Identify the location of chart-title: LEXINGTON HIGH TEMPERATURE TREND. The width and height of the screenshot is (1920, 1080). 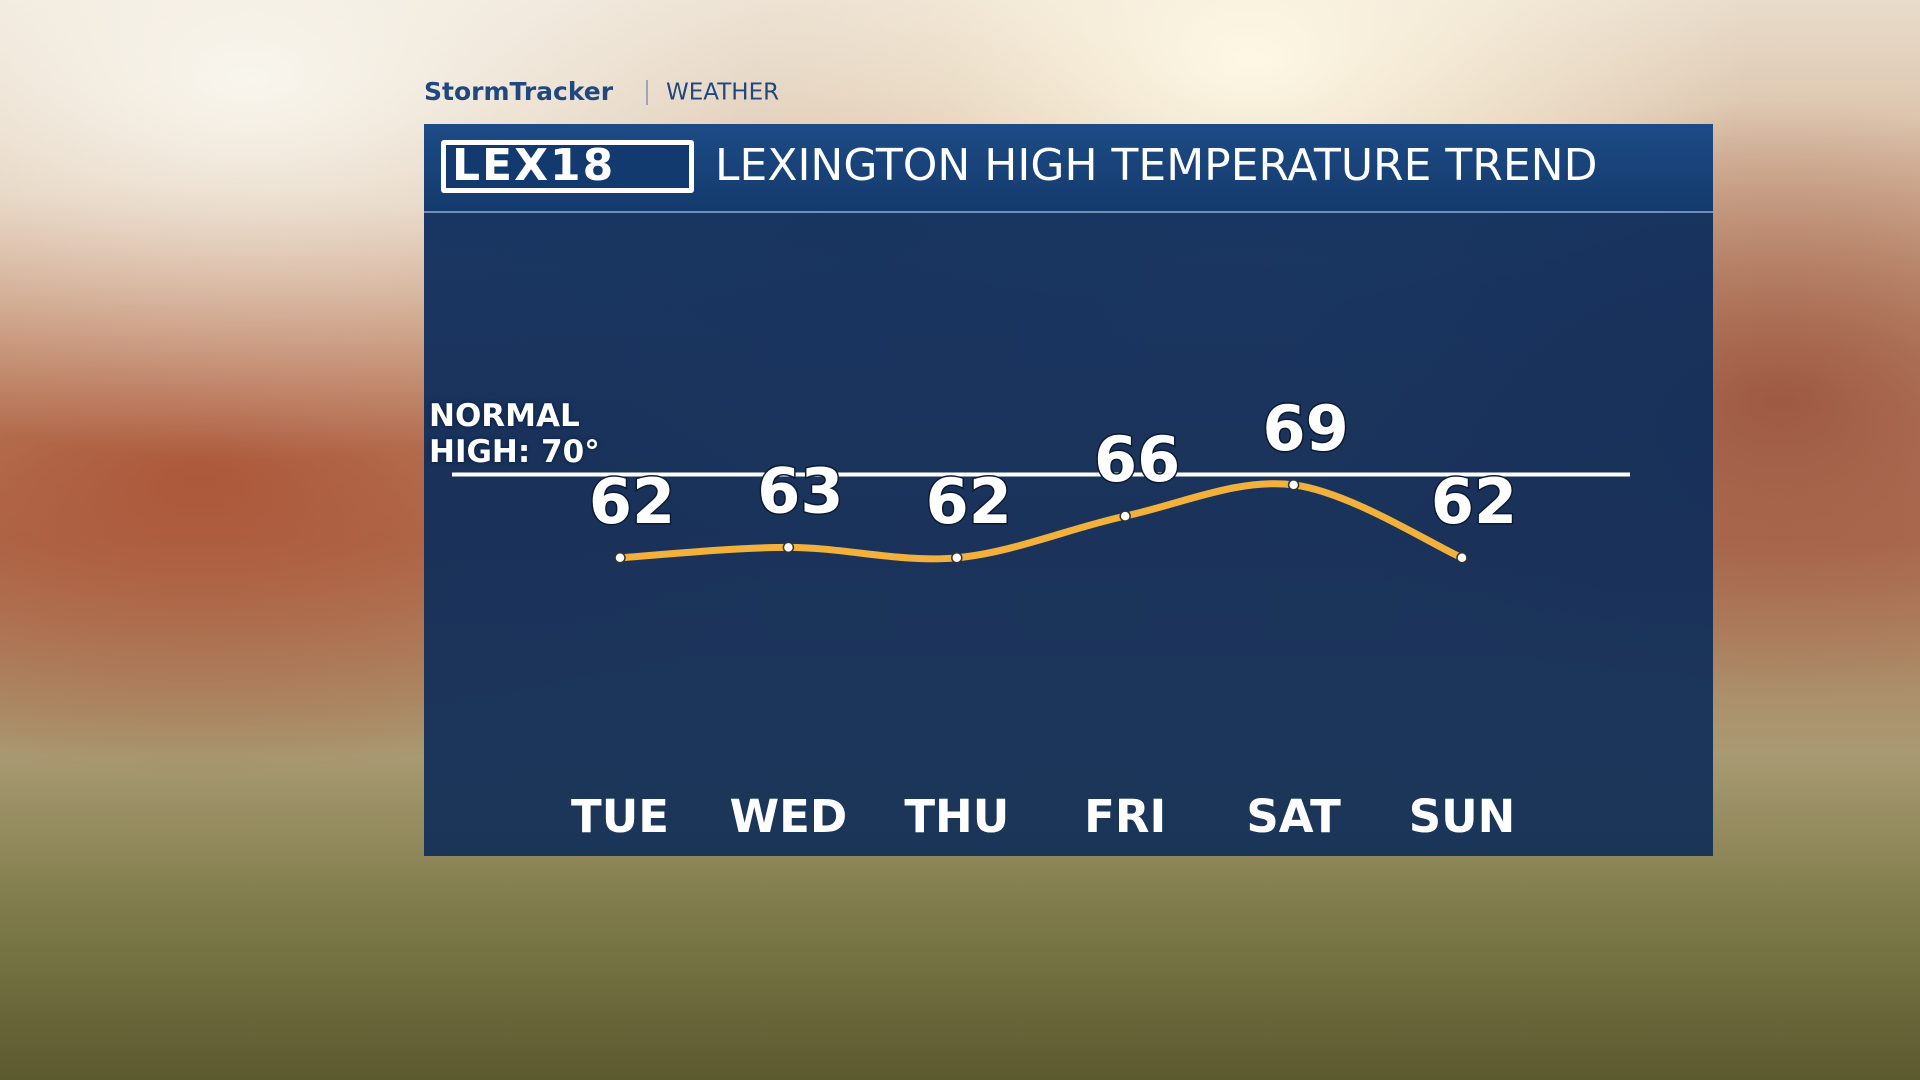
(1156, 165).